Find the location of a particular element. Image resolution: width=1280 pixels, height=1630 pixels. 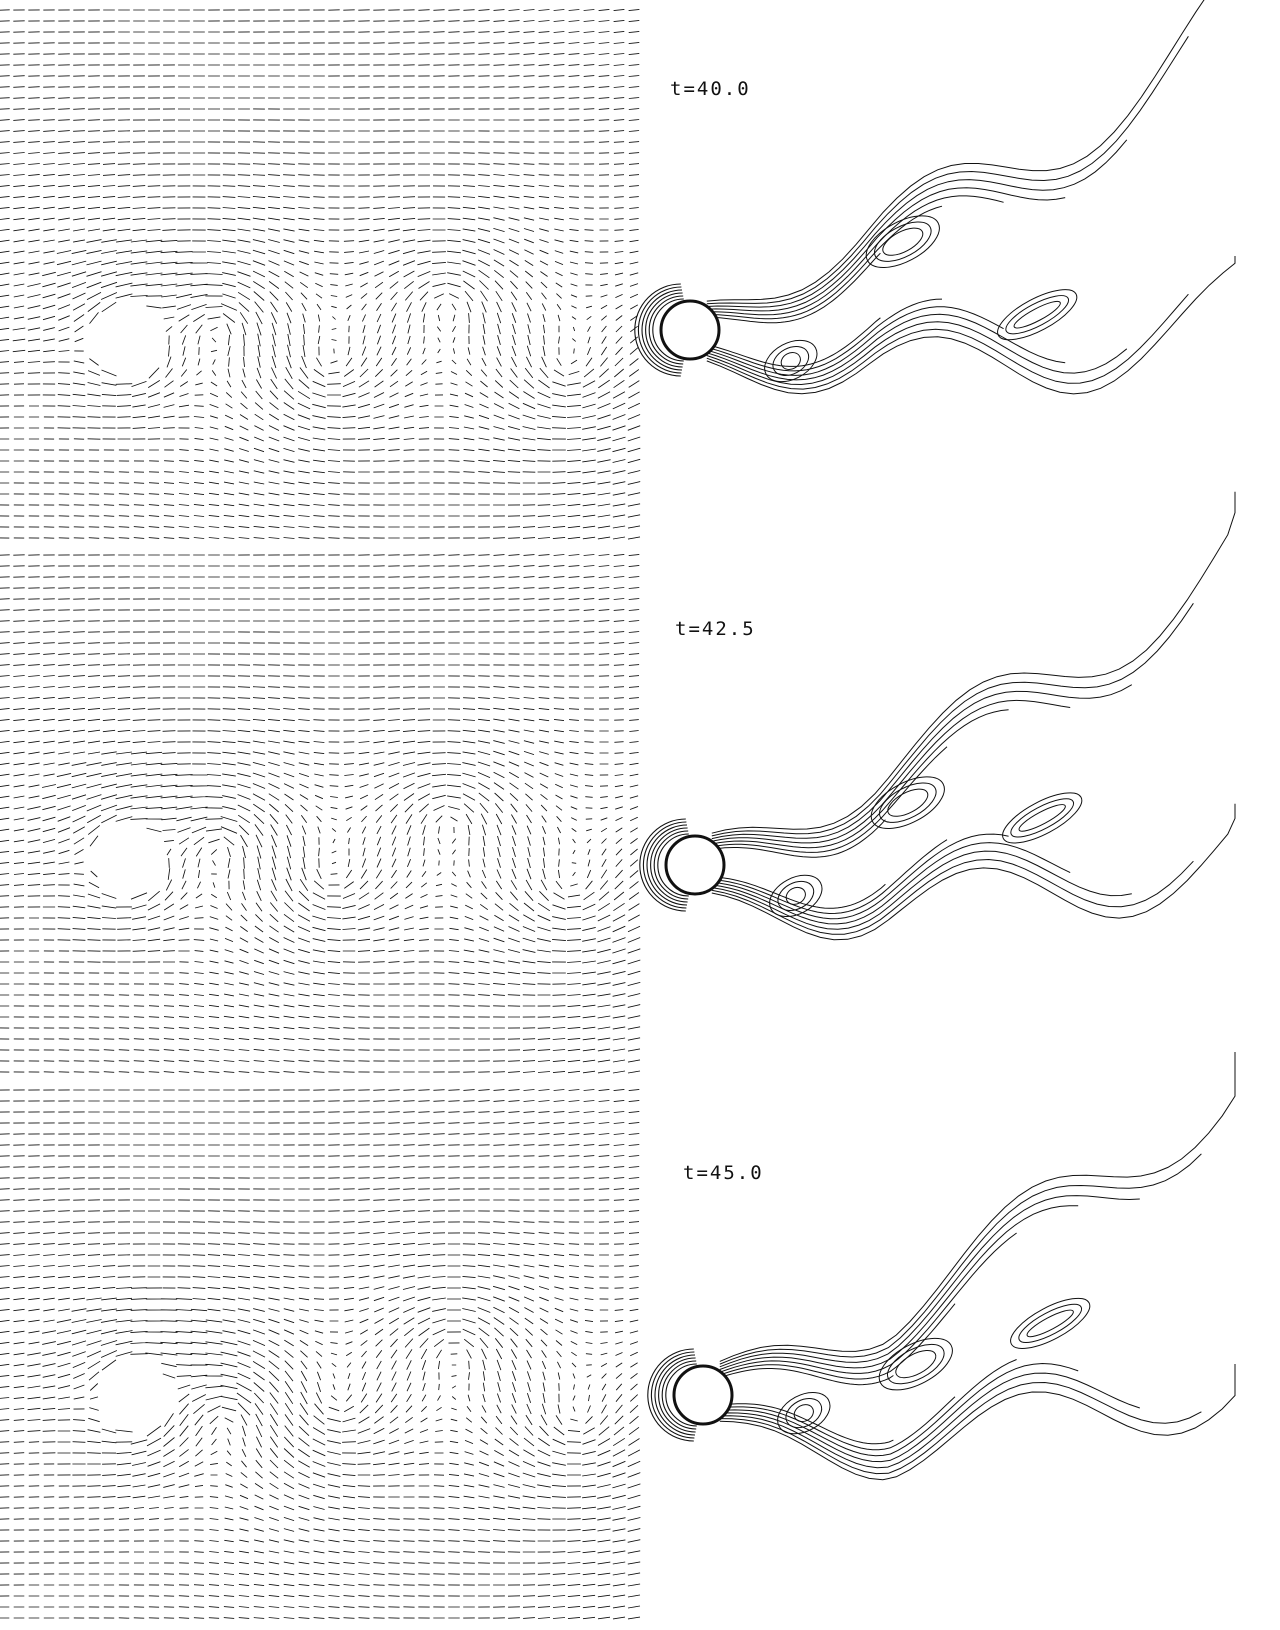

time-label-1: t=40.0 is located at coordinates (710, 89).